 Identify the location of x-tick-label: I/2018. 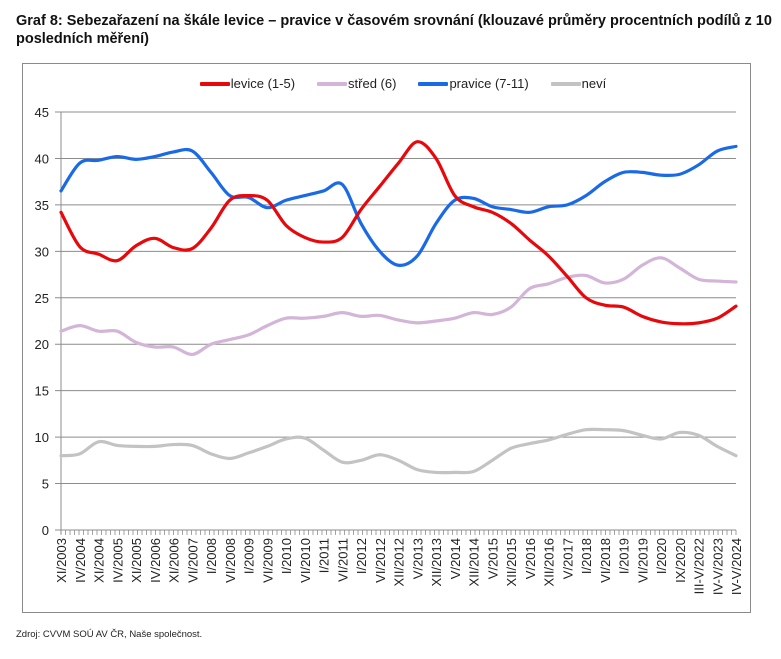
(586, 556).